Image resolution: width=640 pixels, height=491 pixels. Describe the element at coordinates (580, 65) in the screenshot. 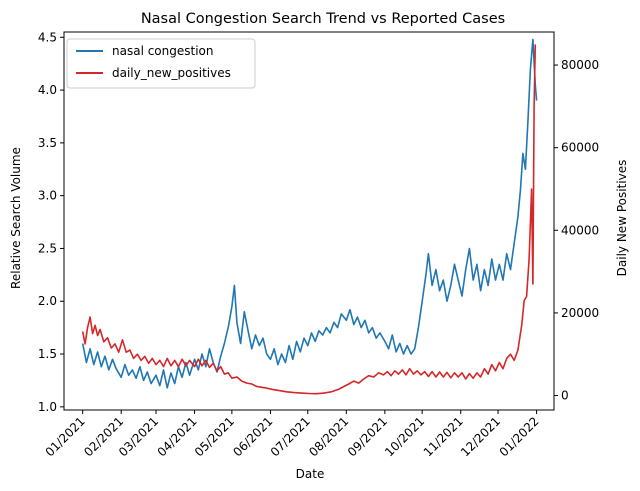

I see `y-right-tick-label: 80000` at that location.